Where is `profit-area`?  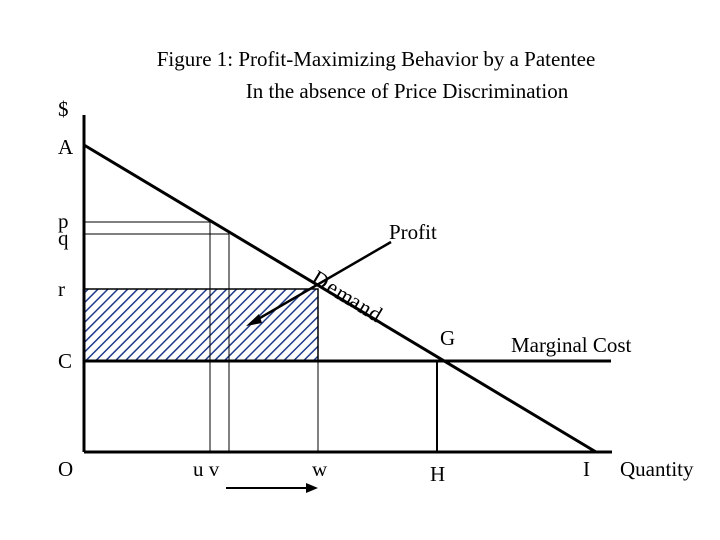 profit-area is located at coordinates (201, 325).